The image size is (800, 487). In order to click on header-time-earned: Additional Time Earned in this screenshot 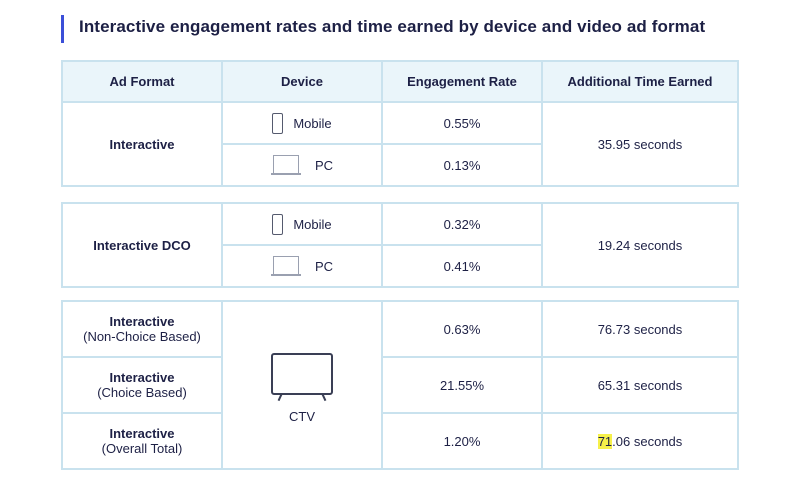, I will do `click(640, 81)`.